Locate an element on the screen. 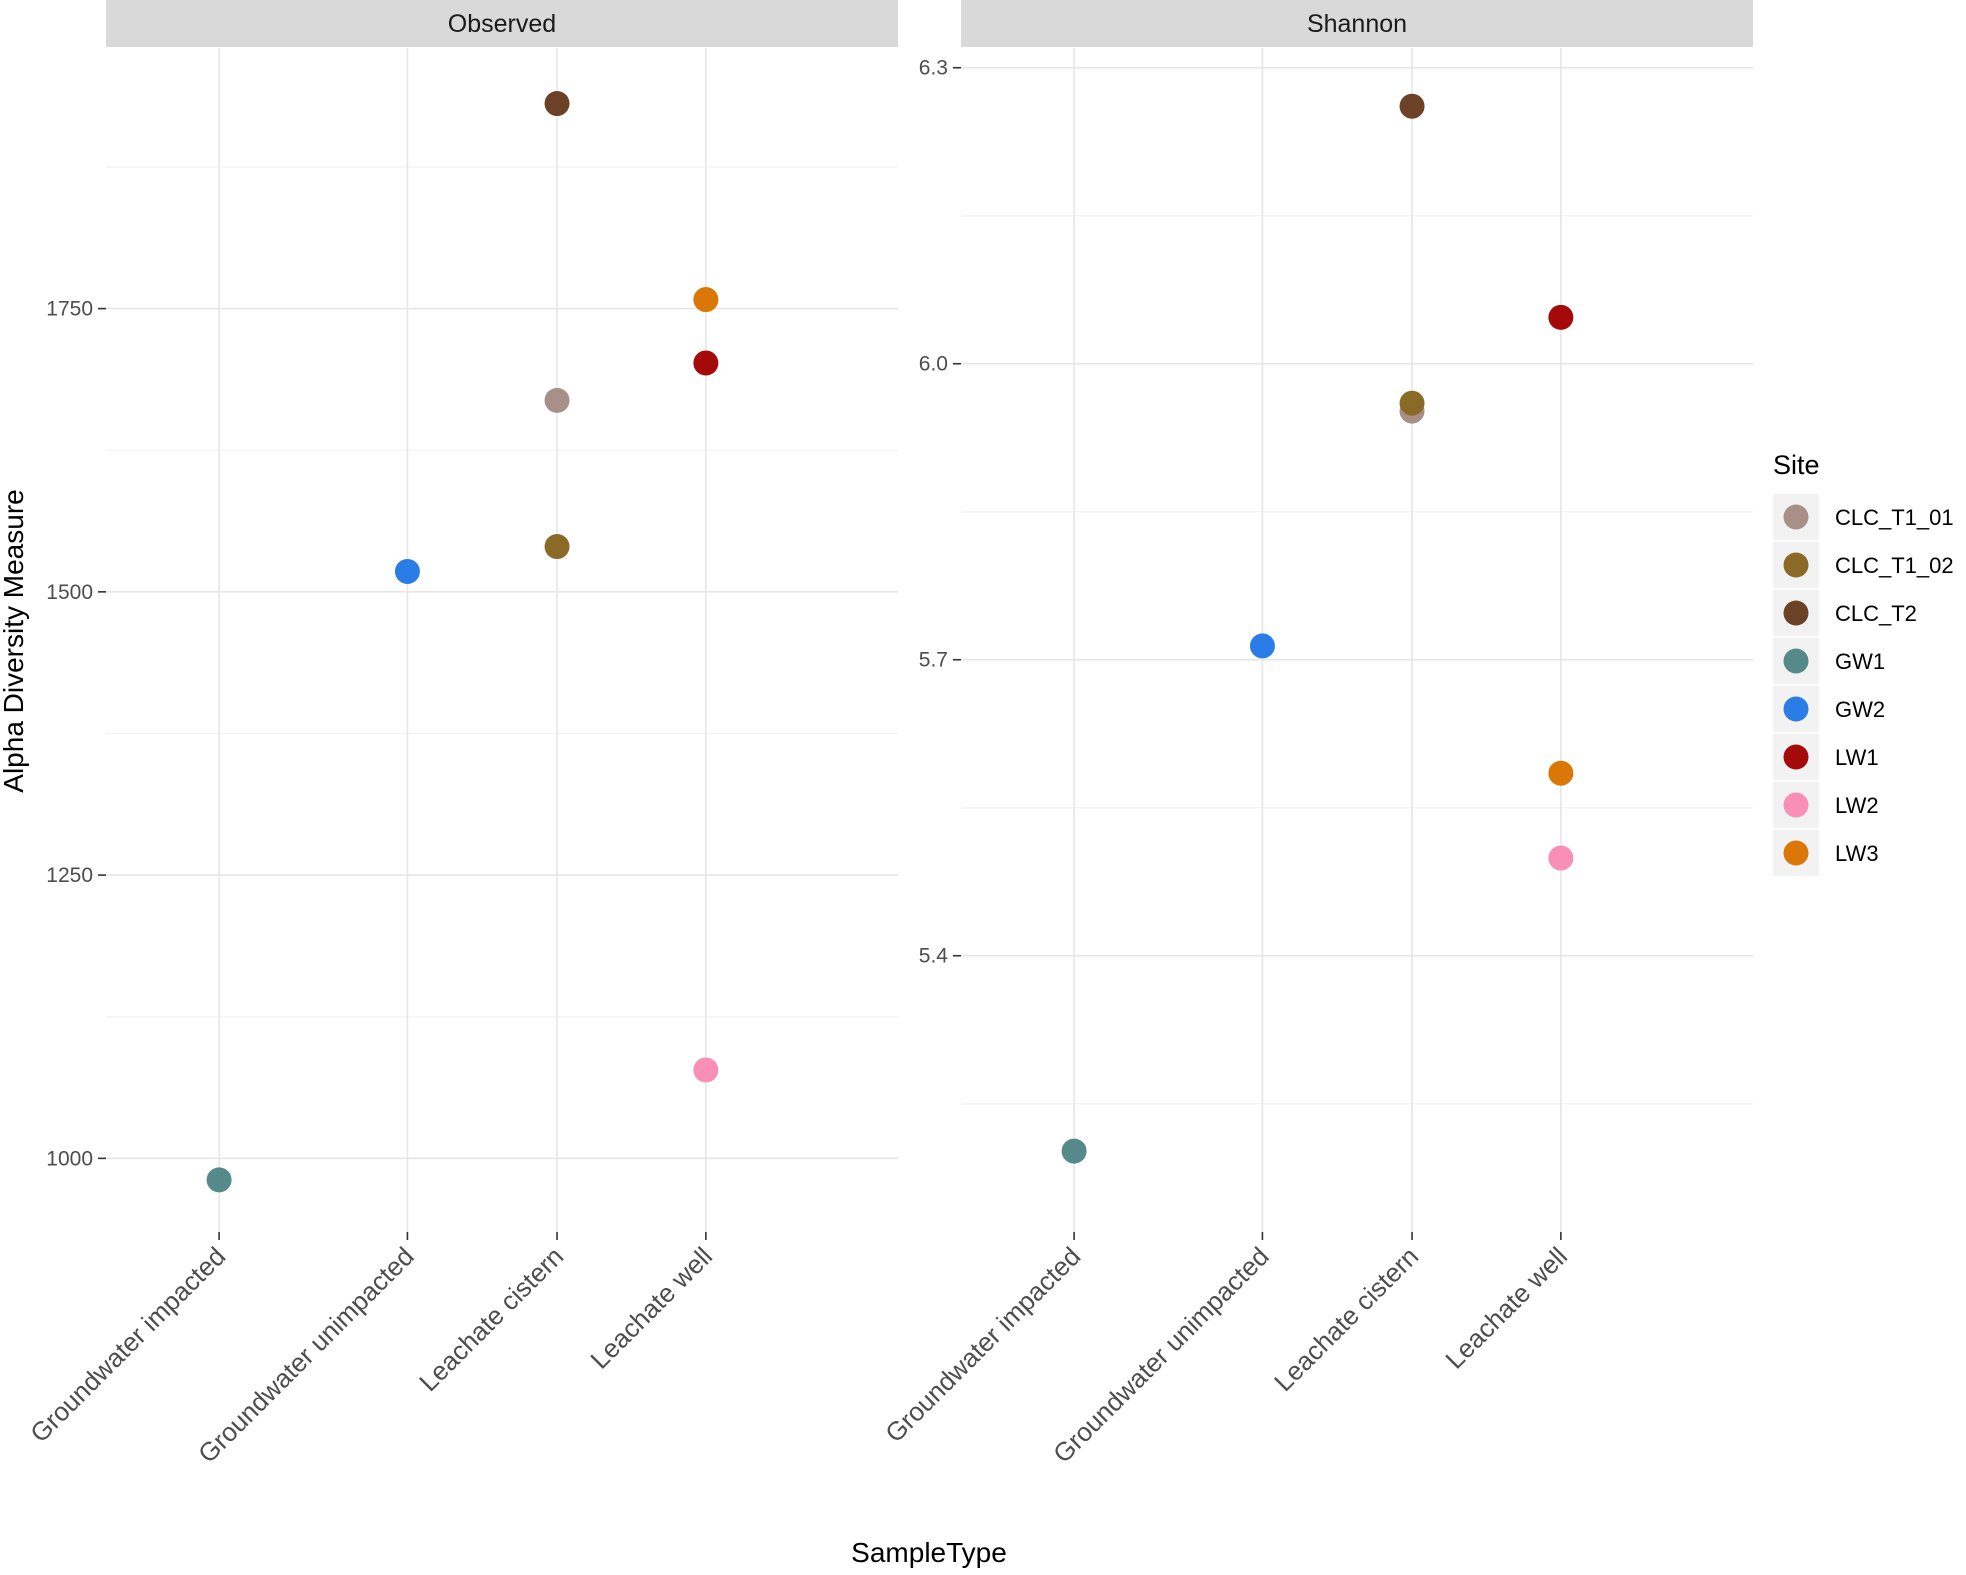  y-tick-label: 5.4 is located at coordinates (934, 956).